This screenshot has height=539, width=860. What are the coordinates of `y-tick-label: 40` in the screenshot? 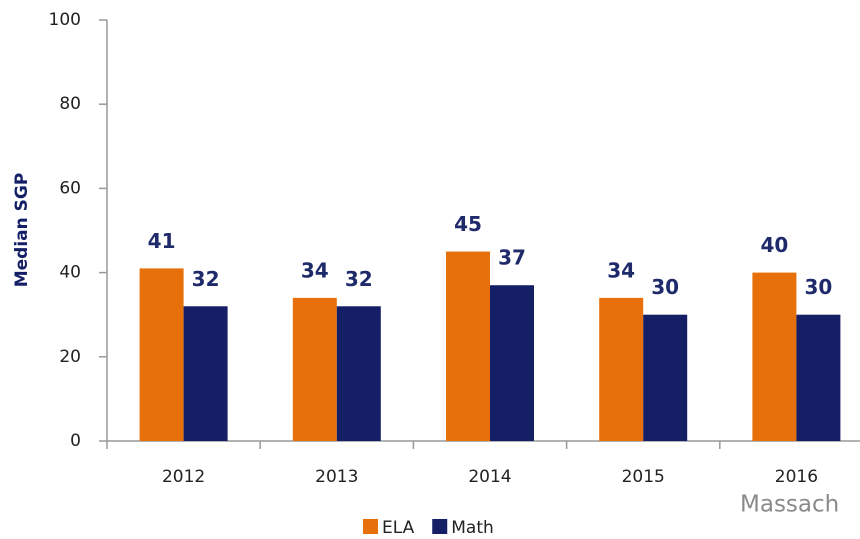 It's located at (70, 273).